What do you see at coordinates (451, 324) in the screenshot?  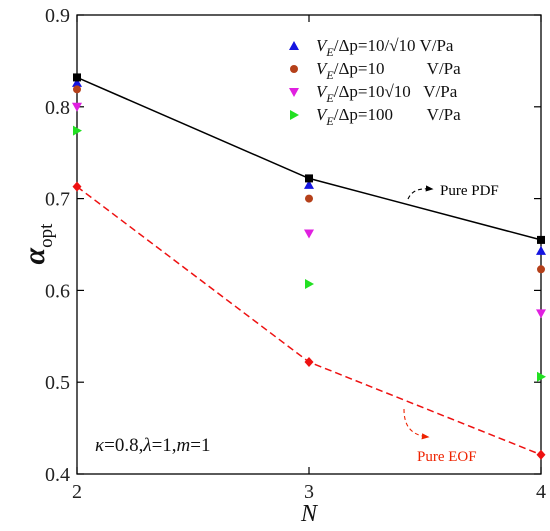 I see `annotations: Pure PDF Pure EOF` at bounding box center [451, 324].